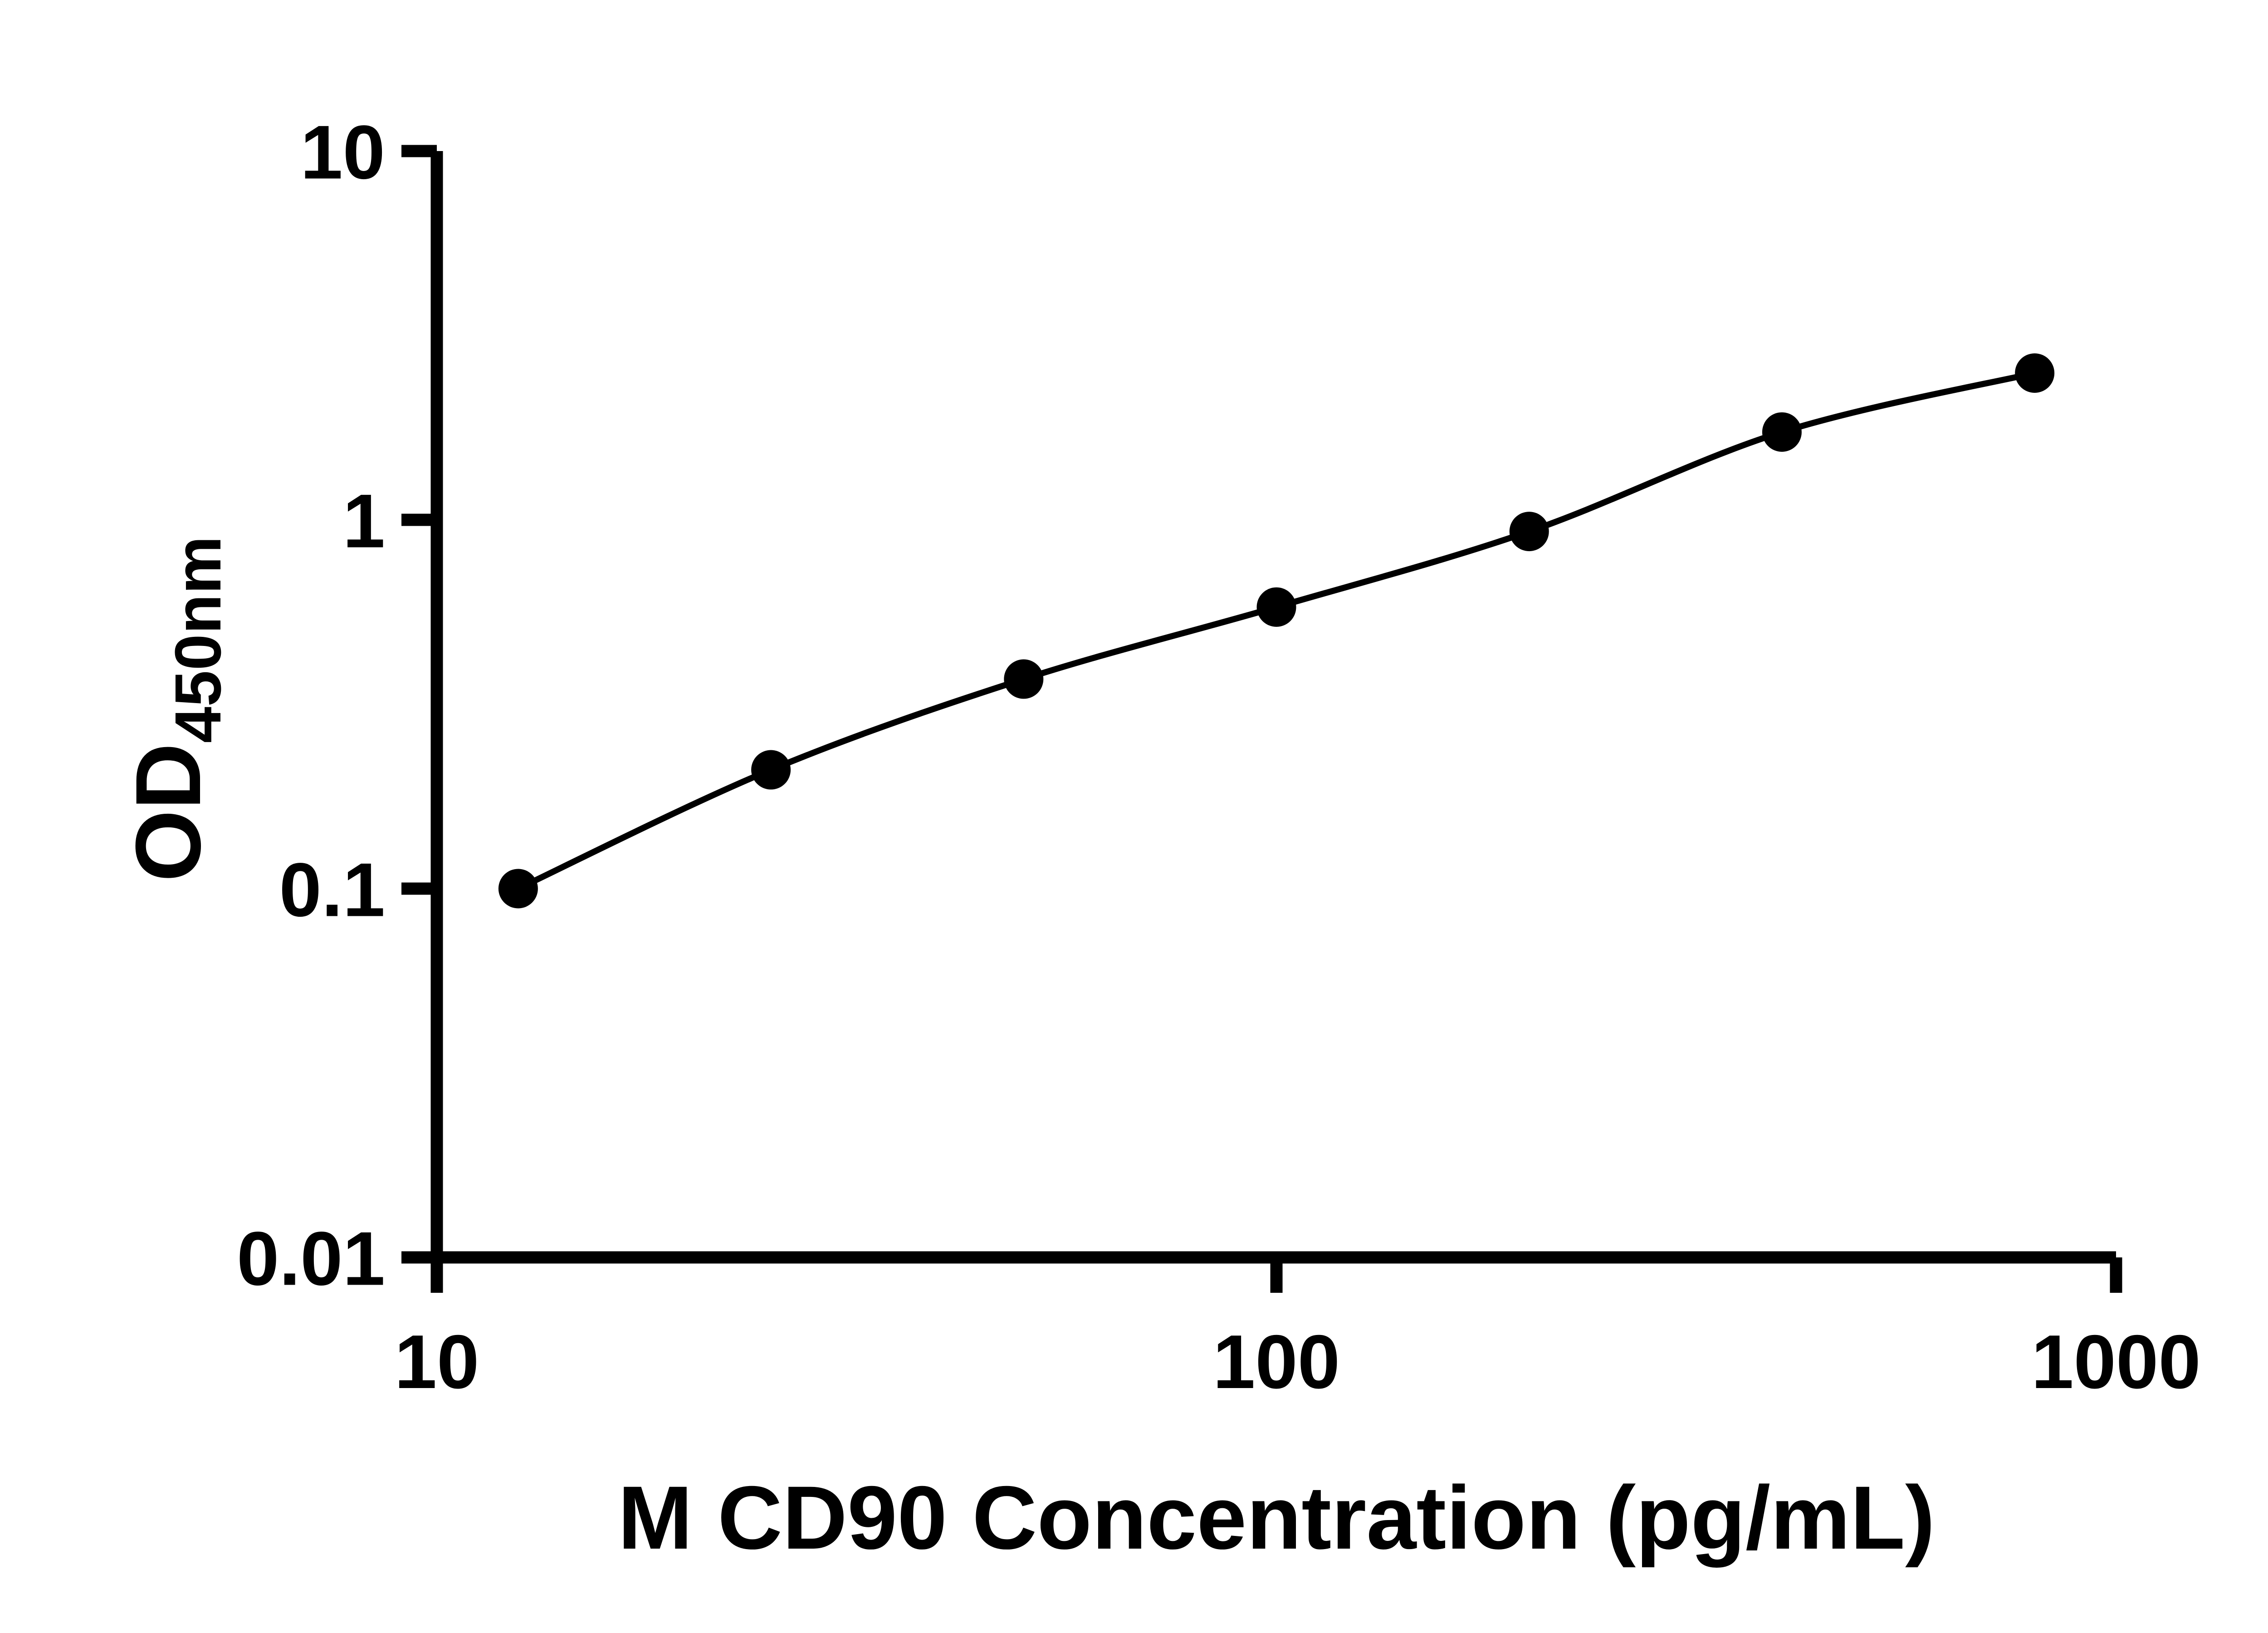  I want to click on y-tick-label: 1, so click(364, 520).